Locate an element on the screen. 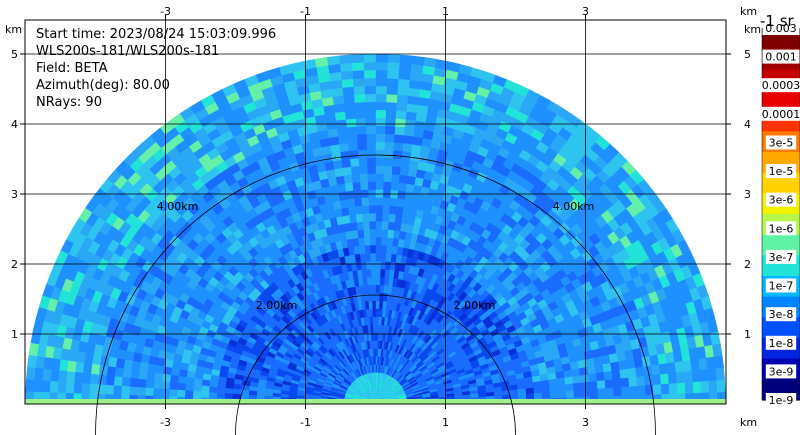  colorbar-label: 3e-7 is located at coordinates (781, 257).